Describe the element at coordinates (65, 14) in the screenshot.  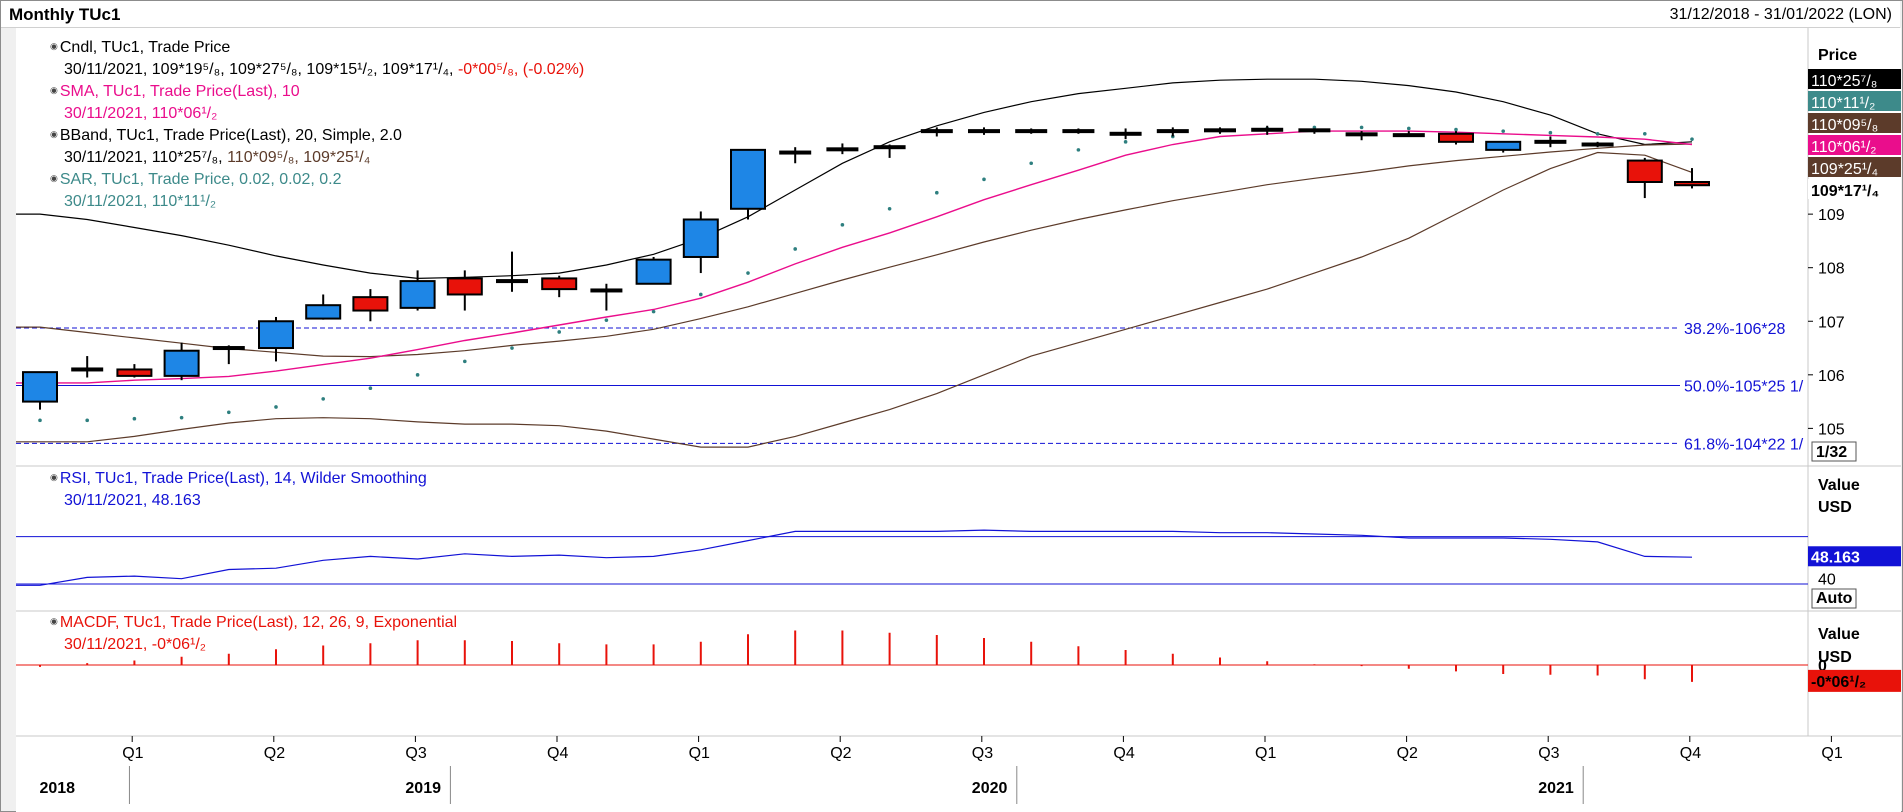
I see `chart-title: Monthly TUc1` at that location.